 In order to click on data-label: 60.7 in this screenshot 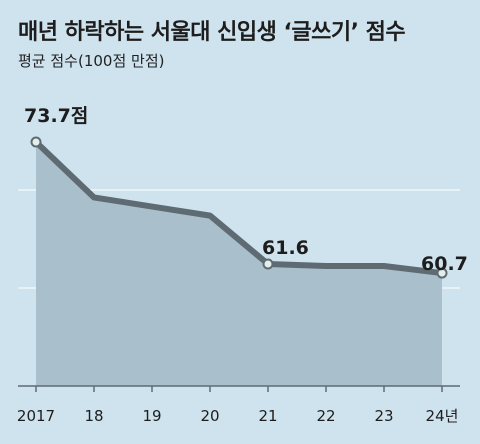, I will do `click(444, 264)`.